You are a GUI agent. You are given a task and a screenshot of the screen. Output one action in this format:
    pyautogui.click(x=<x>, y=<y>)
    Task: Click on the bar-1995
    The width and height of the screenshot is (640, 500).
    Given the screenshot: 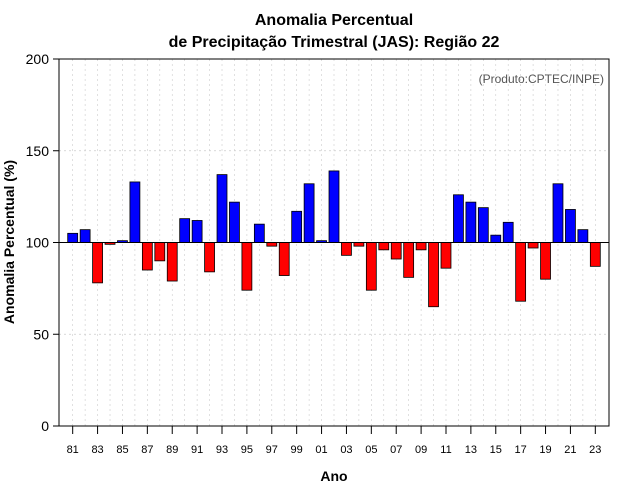 What is the action you would take?
    pyautogui.click(x=247, y=266)
    